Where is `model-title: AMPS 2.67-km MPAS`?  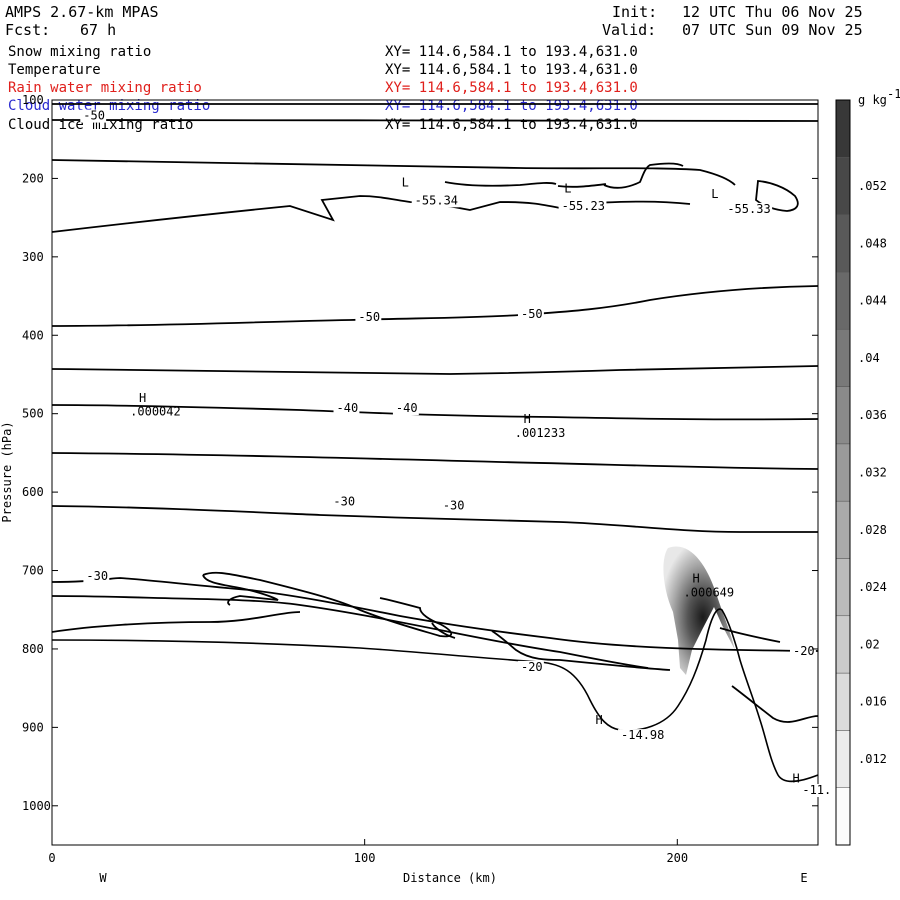 model-title: AMPS 2.67-km MPAS is located at coordinates (82, 12).